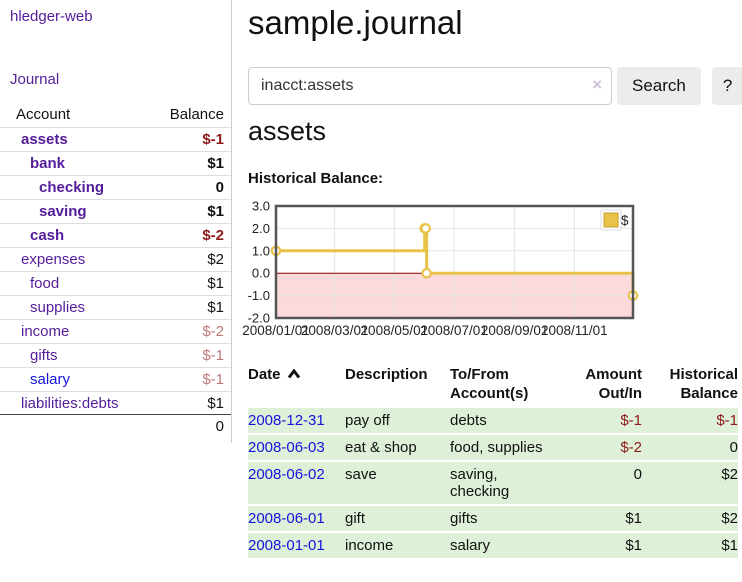 The height and width of the screenshot is (582, 742). Describe the element at coordinates (430, 86) in the screenshot. I see `search-input` at that location.